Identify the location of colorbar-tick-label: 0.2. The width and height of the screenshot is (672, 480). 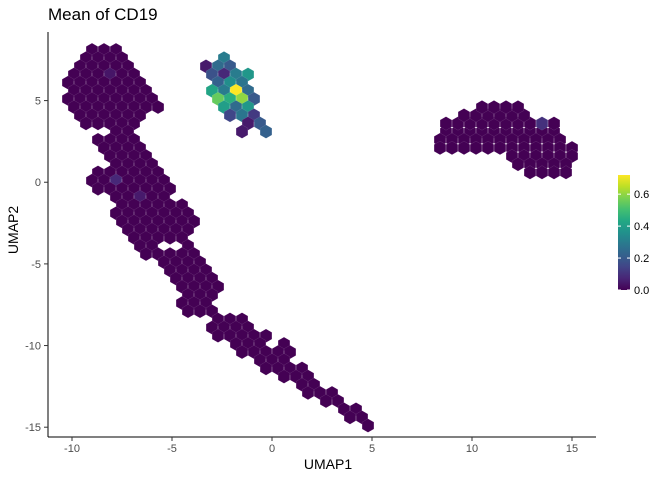
(641, 259).